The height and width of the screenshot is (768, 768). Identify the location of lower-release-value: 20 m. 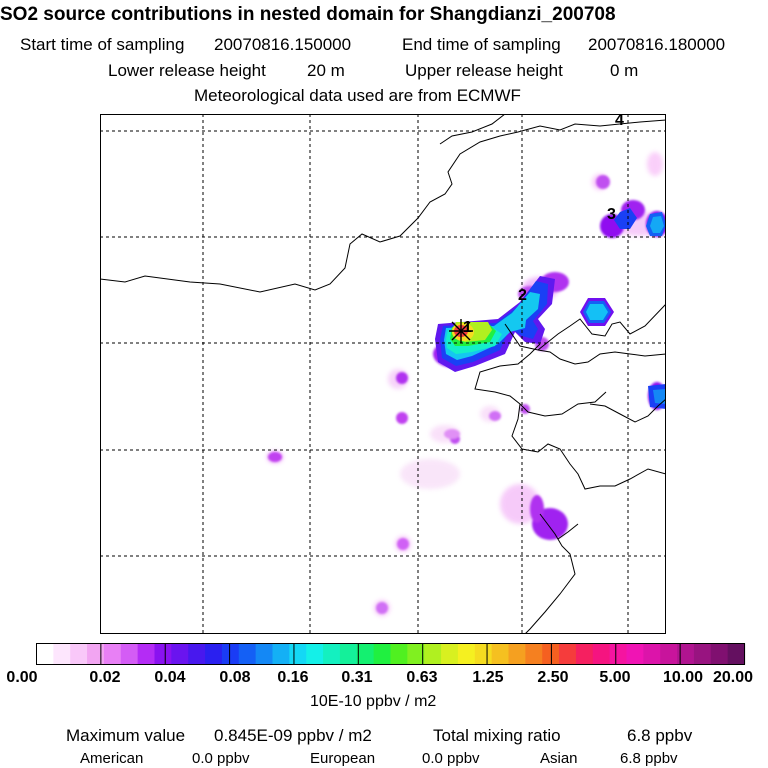
(326, 70).